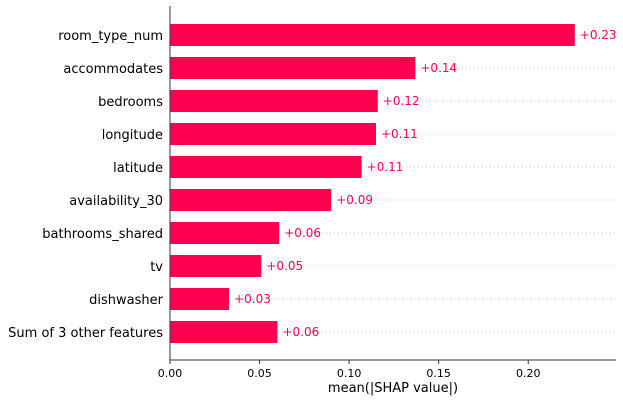 The width and height of the screenshot is (623, 401). What do you see at coordinates (216, 266) in the screenshot?
I see `bar-tv` at bounding box center [216, 266].